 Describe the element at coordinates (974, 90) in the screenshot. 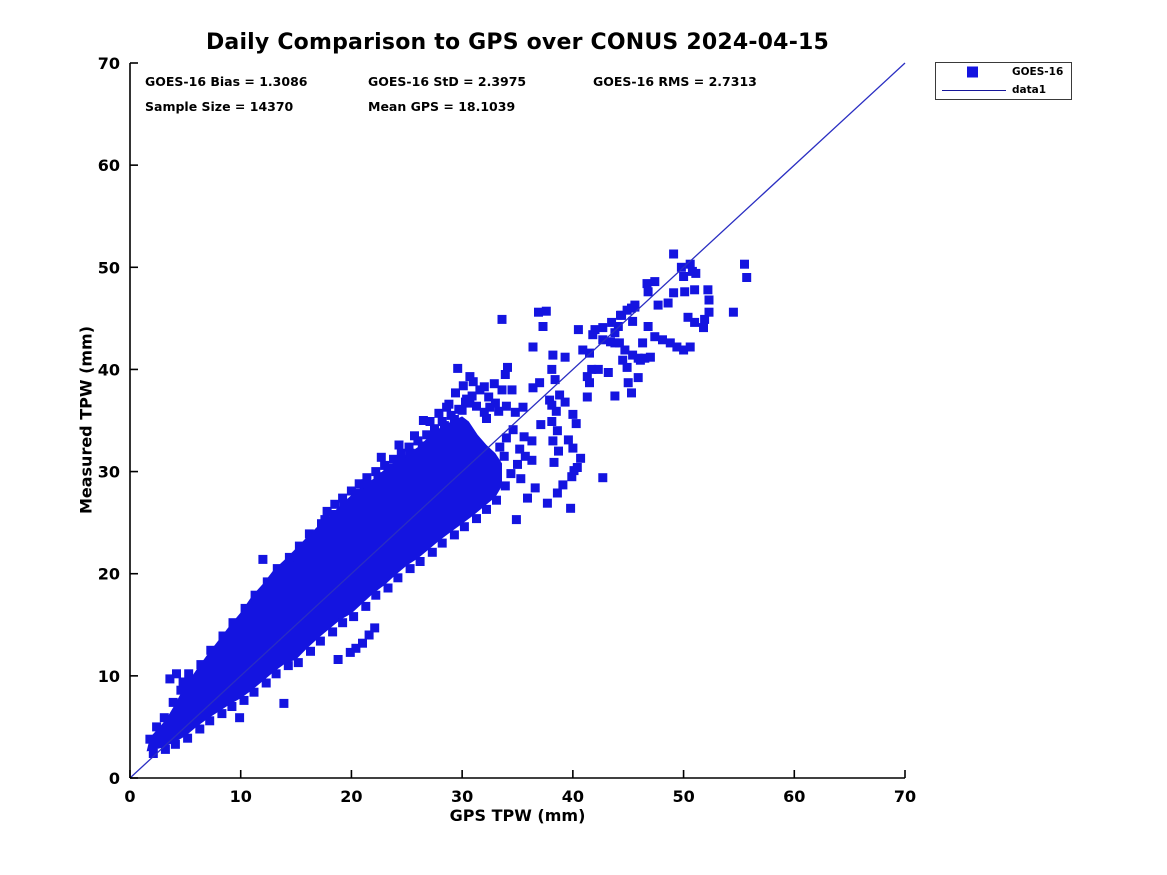

I see `legend-line-icon` at that location.